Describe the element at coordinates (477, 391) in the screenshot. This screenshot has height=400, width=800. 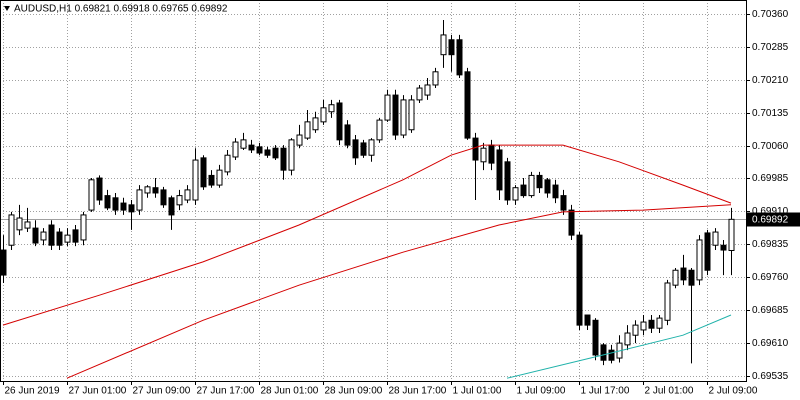
I see `x-tick-label: 1 Jul 01:00` at that location.